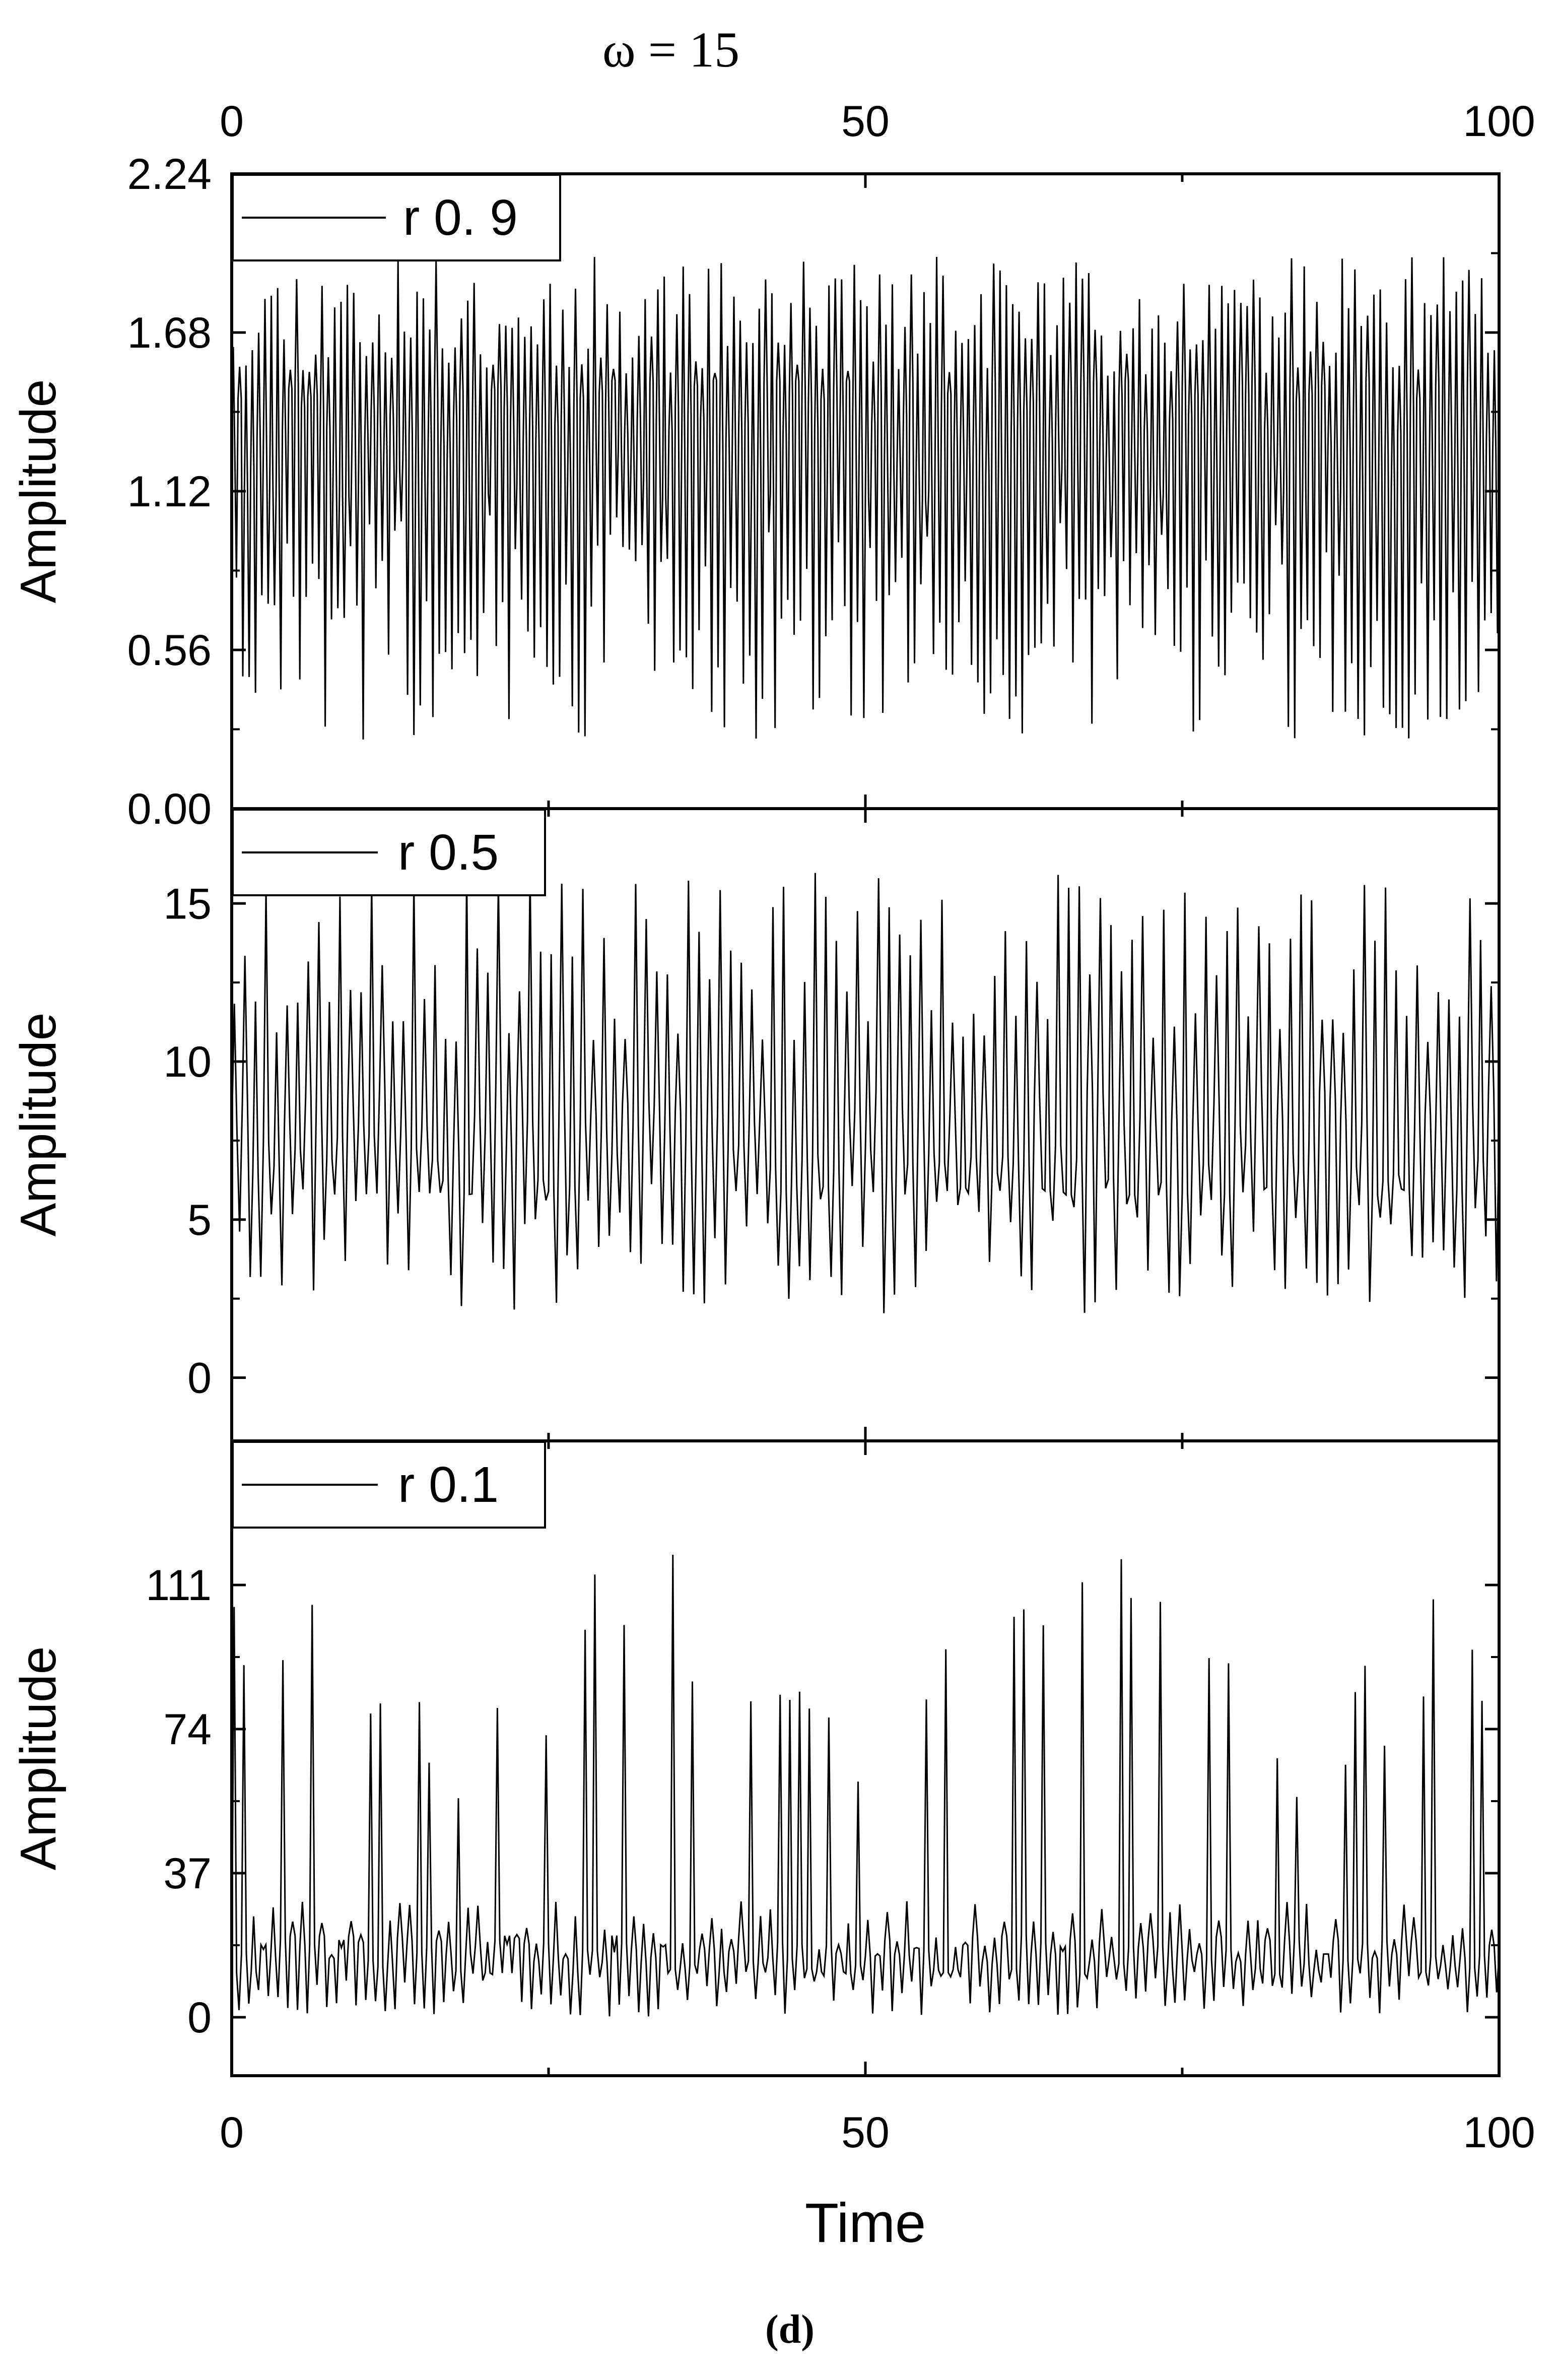 Image resolution: width=1558 pixels, height=2380 pixels. I want to click on legend: r 0.5, so click(389, 852).